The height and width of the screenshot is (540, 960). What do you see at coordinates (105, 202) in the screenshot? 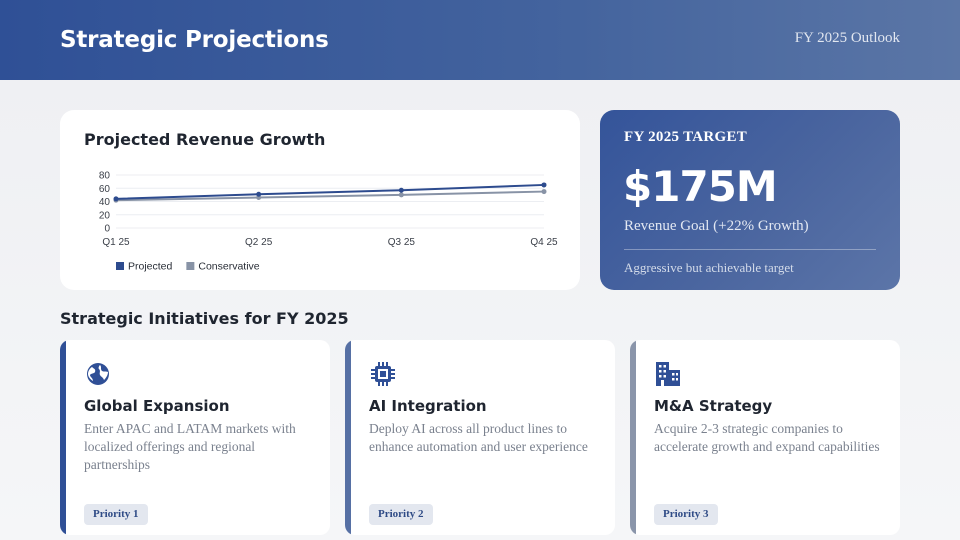
I see `y-tick-label: 40` at bounding box center [105, 202].